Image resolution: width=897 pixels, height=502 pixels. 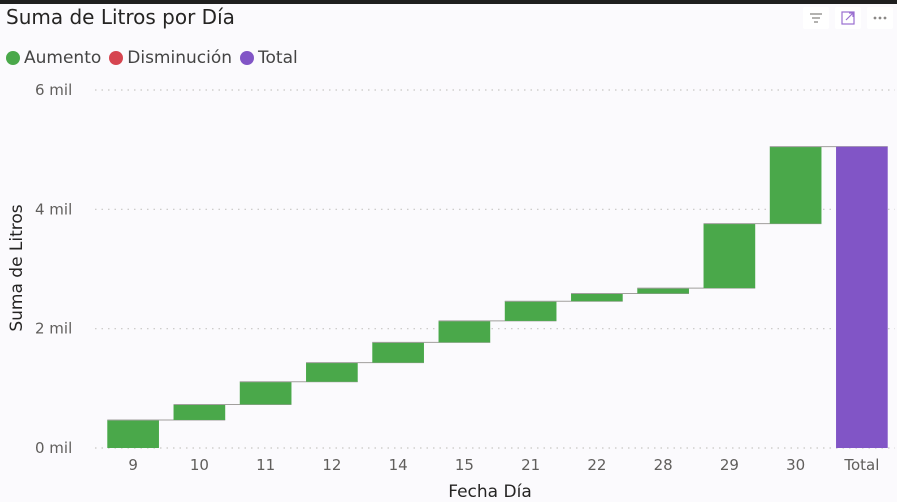 I want to click on x-tick-label: 30, so click(x=795, y=465).